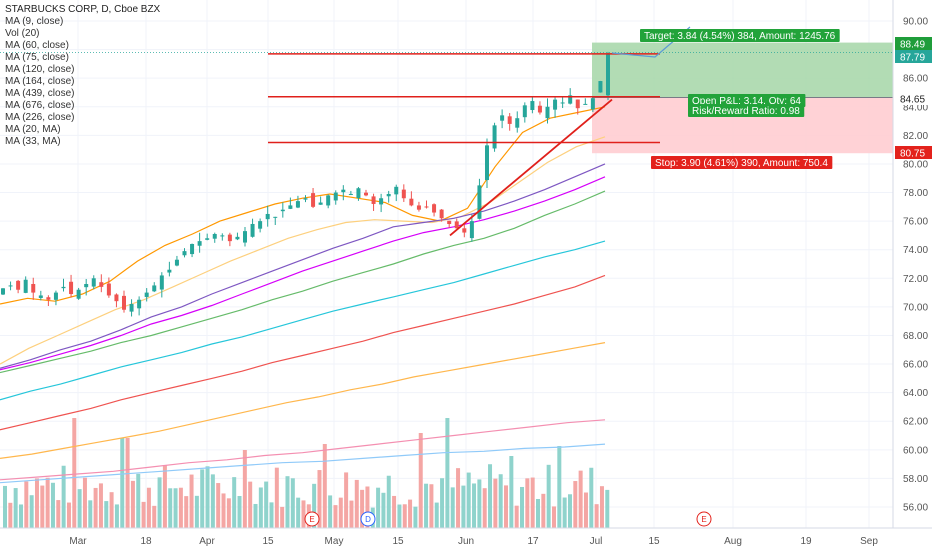 Image resolution: width=932 pixels, height=550 pixels. Describe the element at coordinates (915, 450) in the screenshot. I see `y-tick-label: 60.00` at that location.